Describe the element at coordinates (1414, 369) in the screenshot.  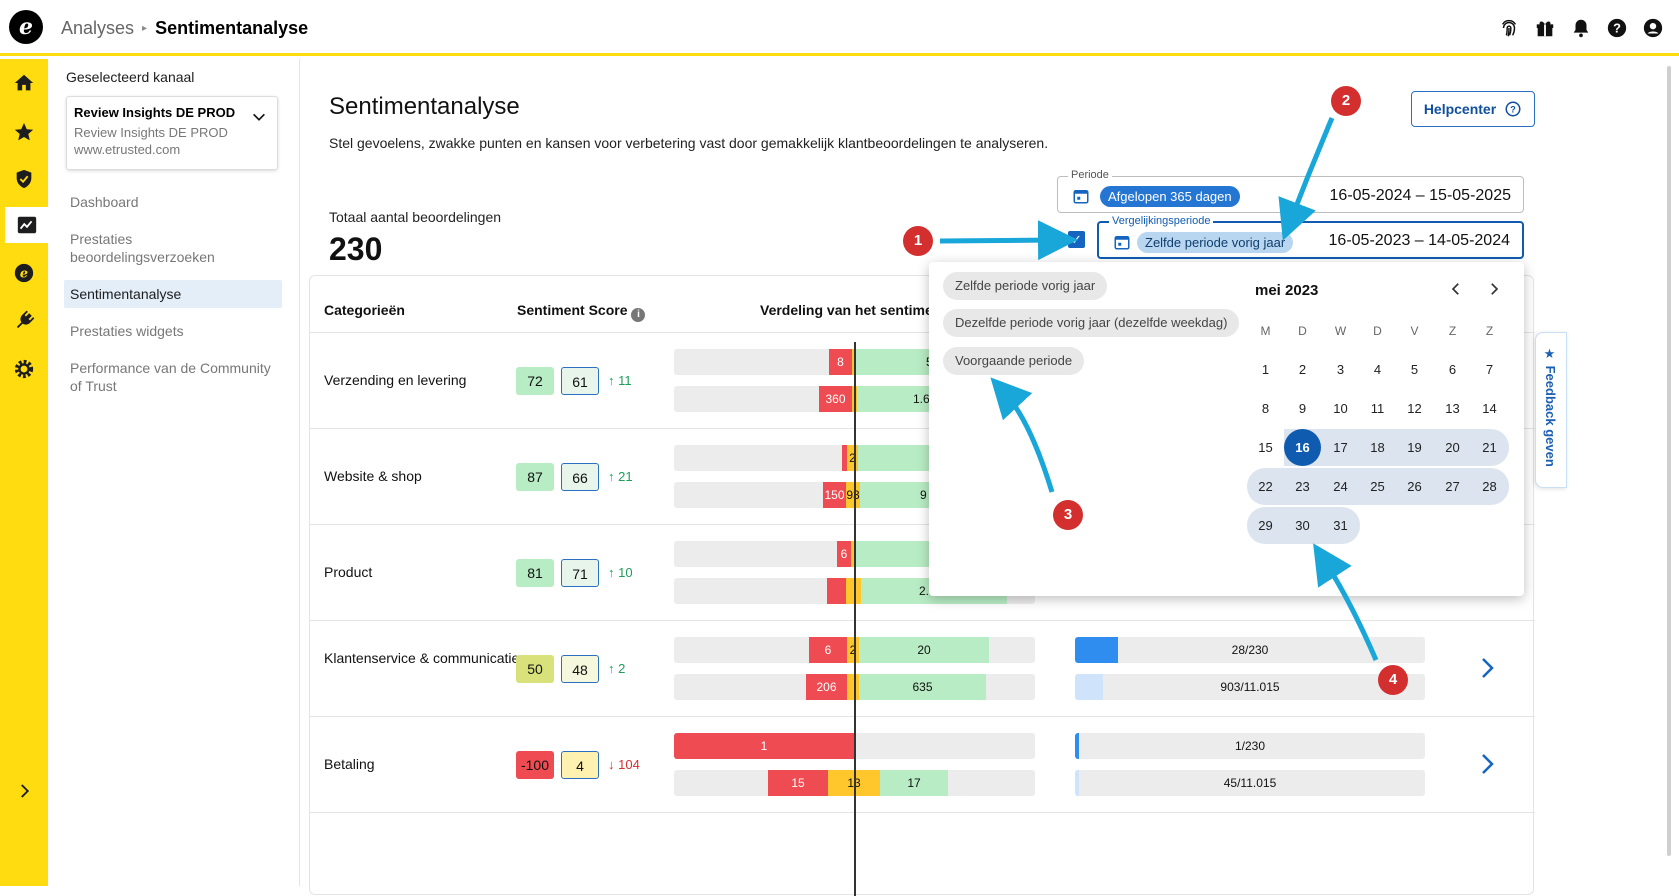
I see `calendar-day: 5` at that location.